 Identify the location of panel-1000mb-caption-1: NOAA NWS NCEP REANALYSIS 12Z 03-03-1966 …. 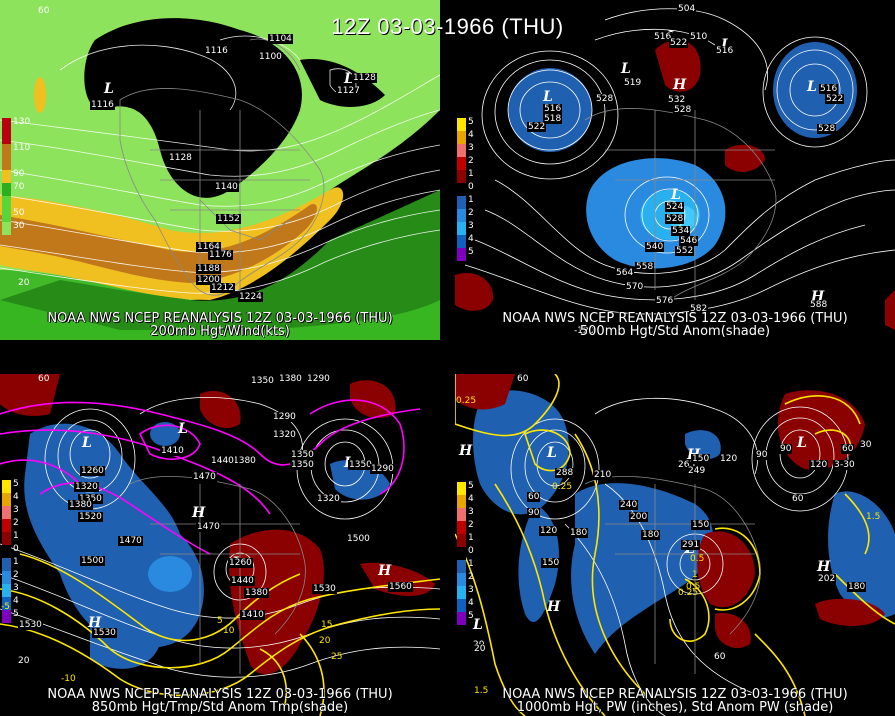
(675, 694).